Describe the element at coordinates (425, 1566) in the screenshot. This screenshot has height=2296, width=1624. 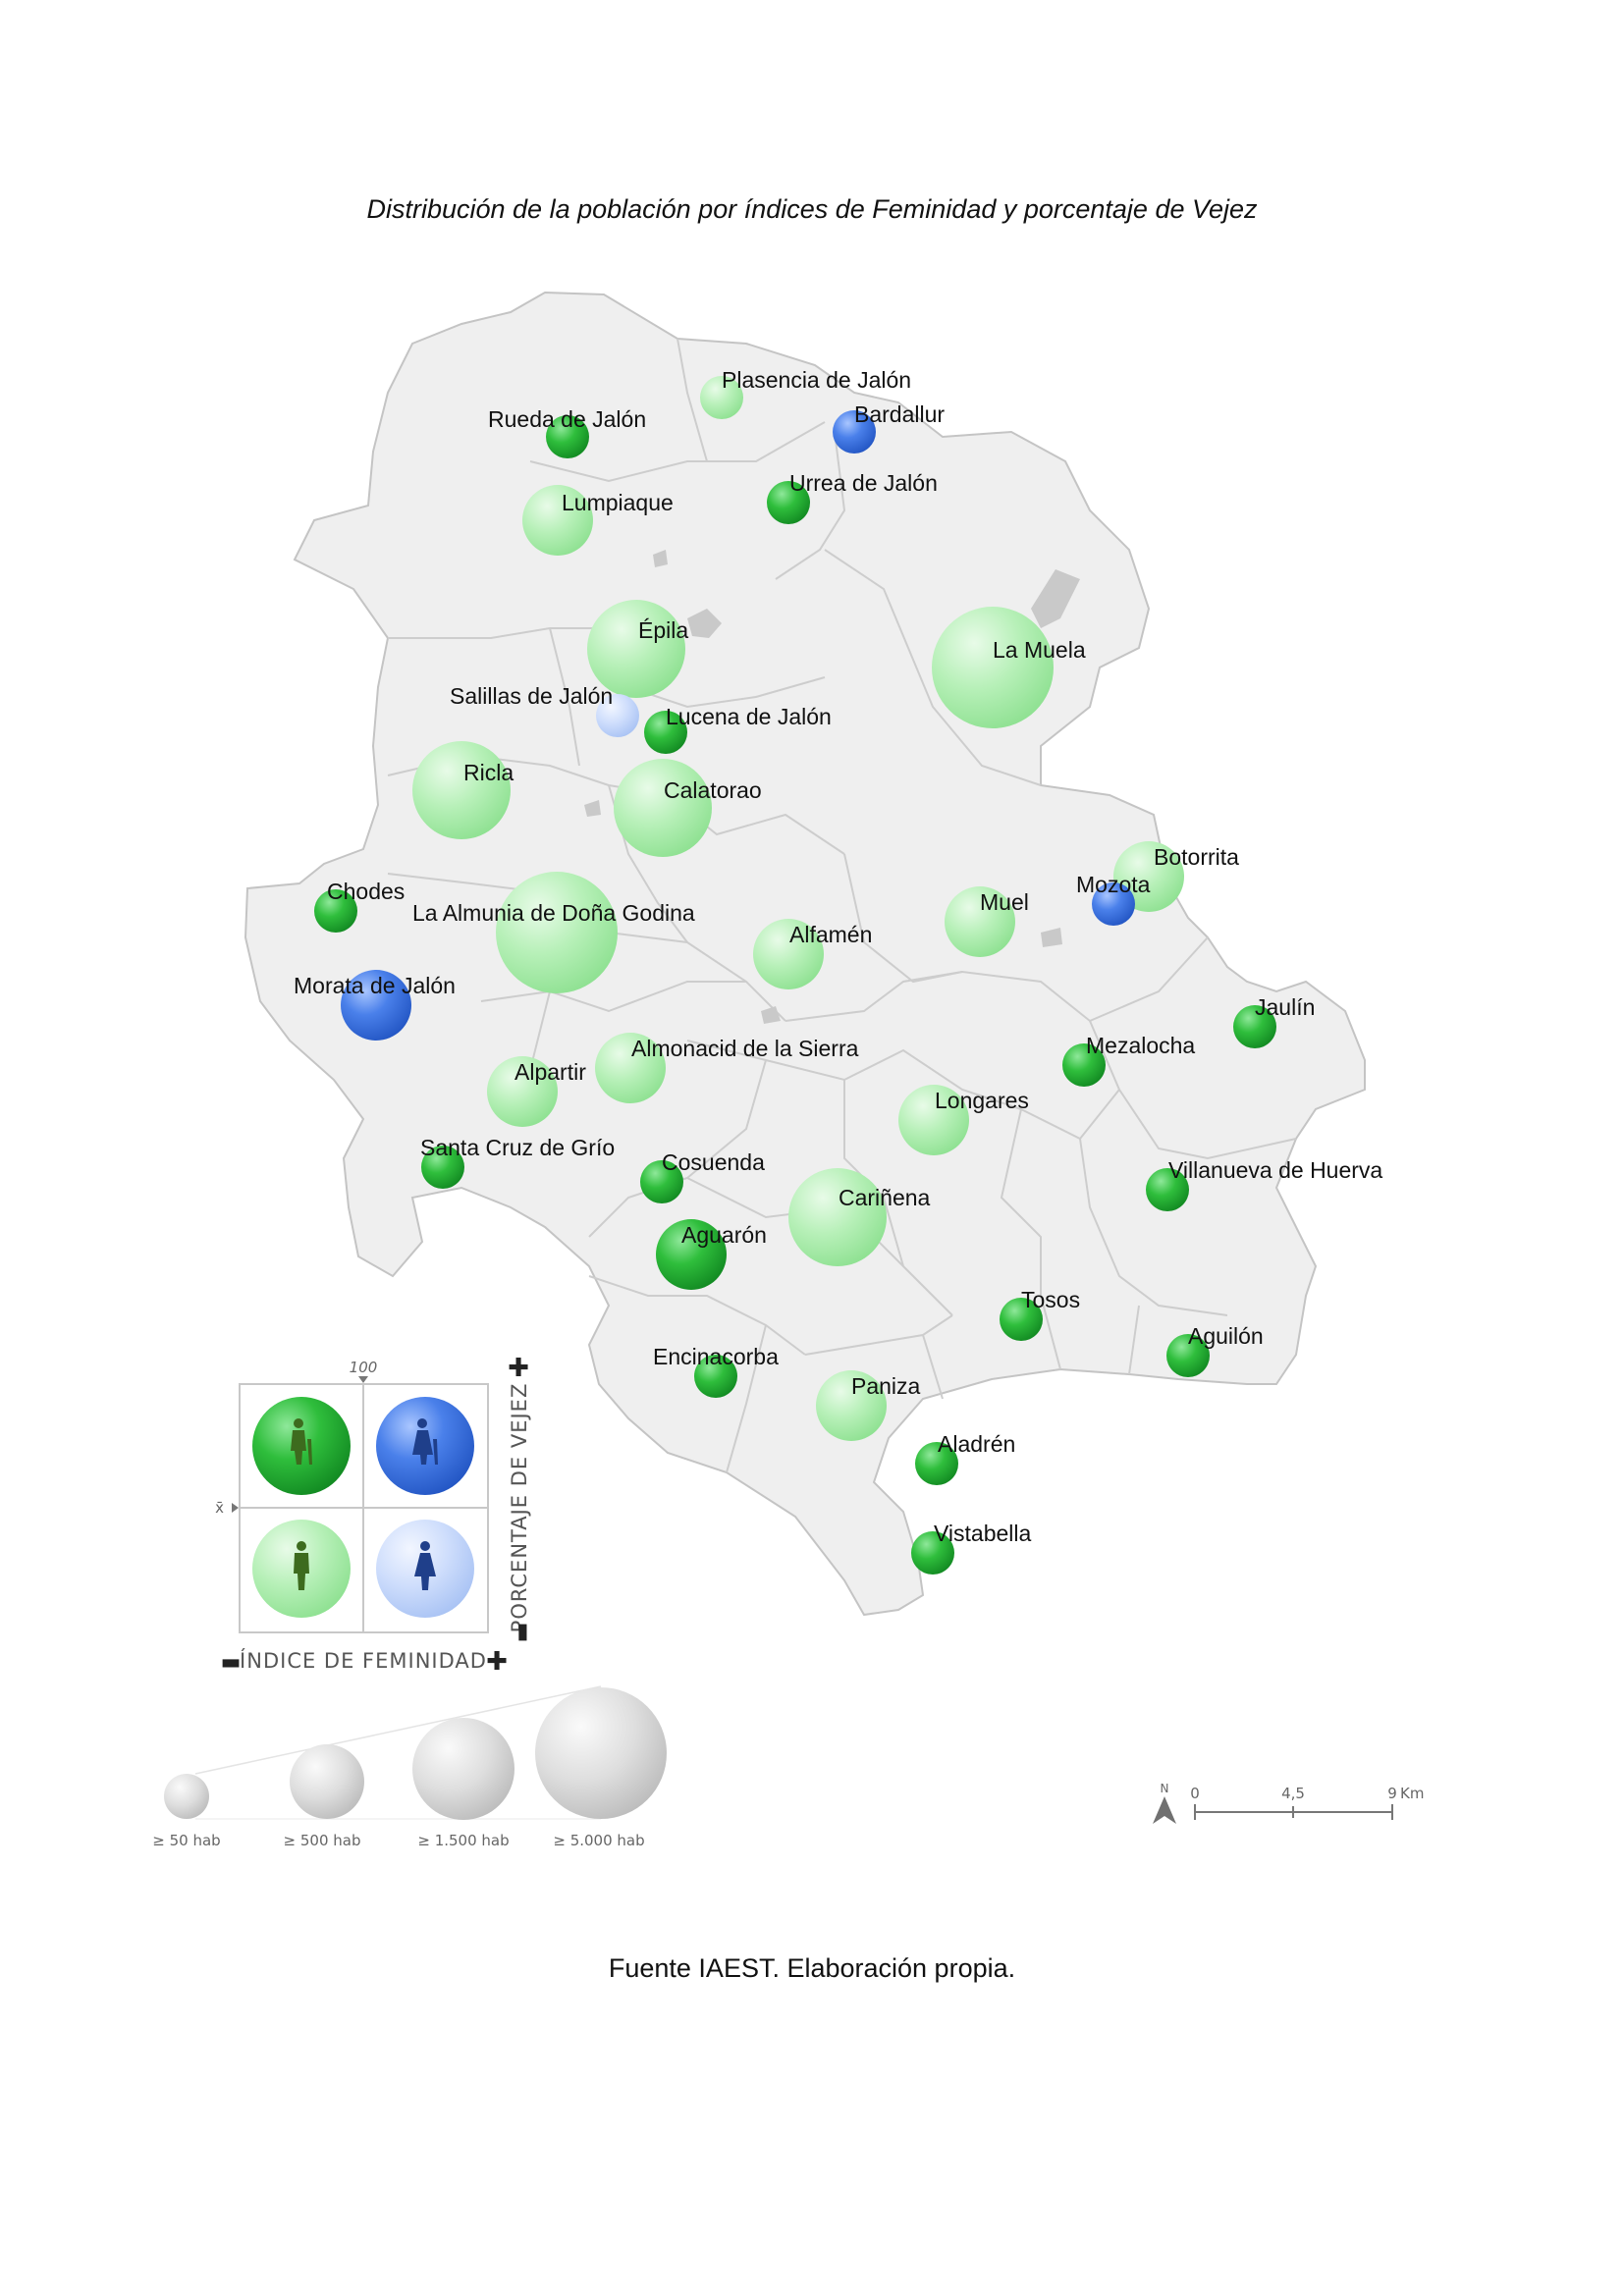
I see `young-woman-icon` at that location.